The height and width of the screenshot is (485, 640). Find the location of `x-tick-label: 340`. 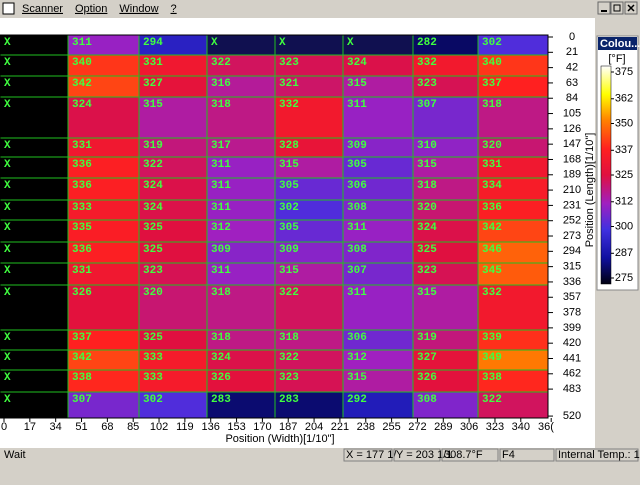

x-tick-label: 340 is located at coordinates (521, 427).